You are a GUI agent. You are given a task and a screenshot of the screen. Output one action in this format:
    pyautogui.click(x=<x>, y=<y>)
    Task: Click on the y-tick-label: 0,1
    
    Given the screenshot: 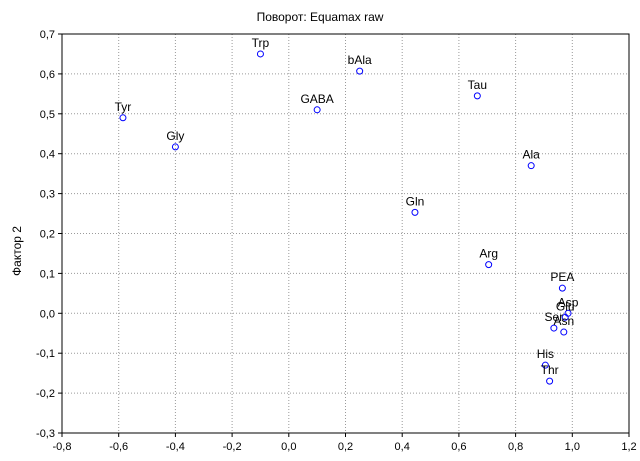 What is the action you would take?
    pyautogui.click(x=47, y=274)
    